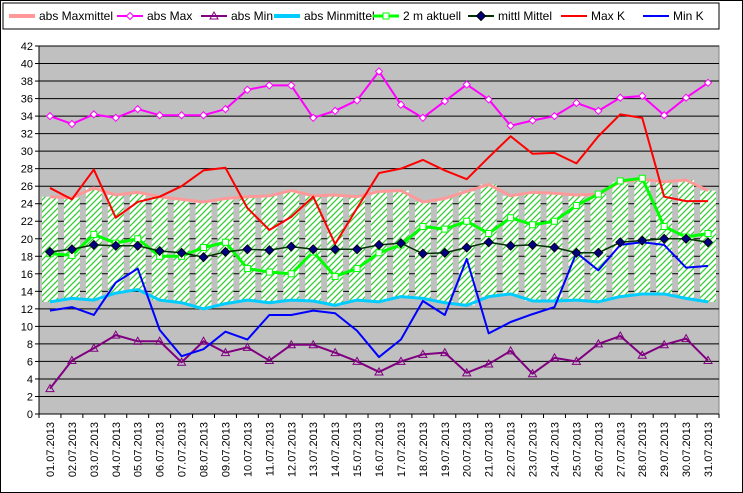  What do you see at coordinates (709, 449) in the screenshot?
I see `x-tick-label: 31.07.2013` at bounding box center [709, 449].